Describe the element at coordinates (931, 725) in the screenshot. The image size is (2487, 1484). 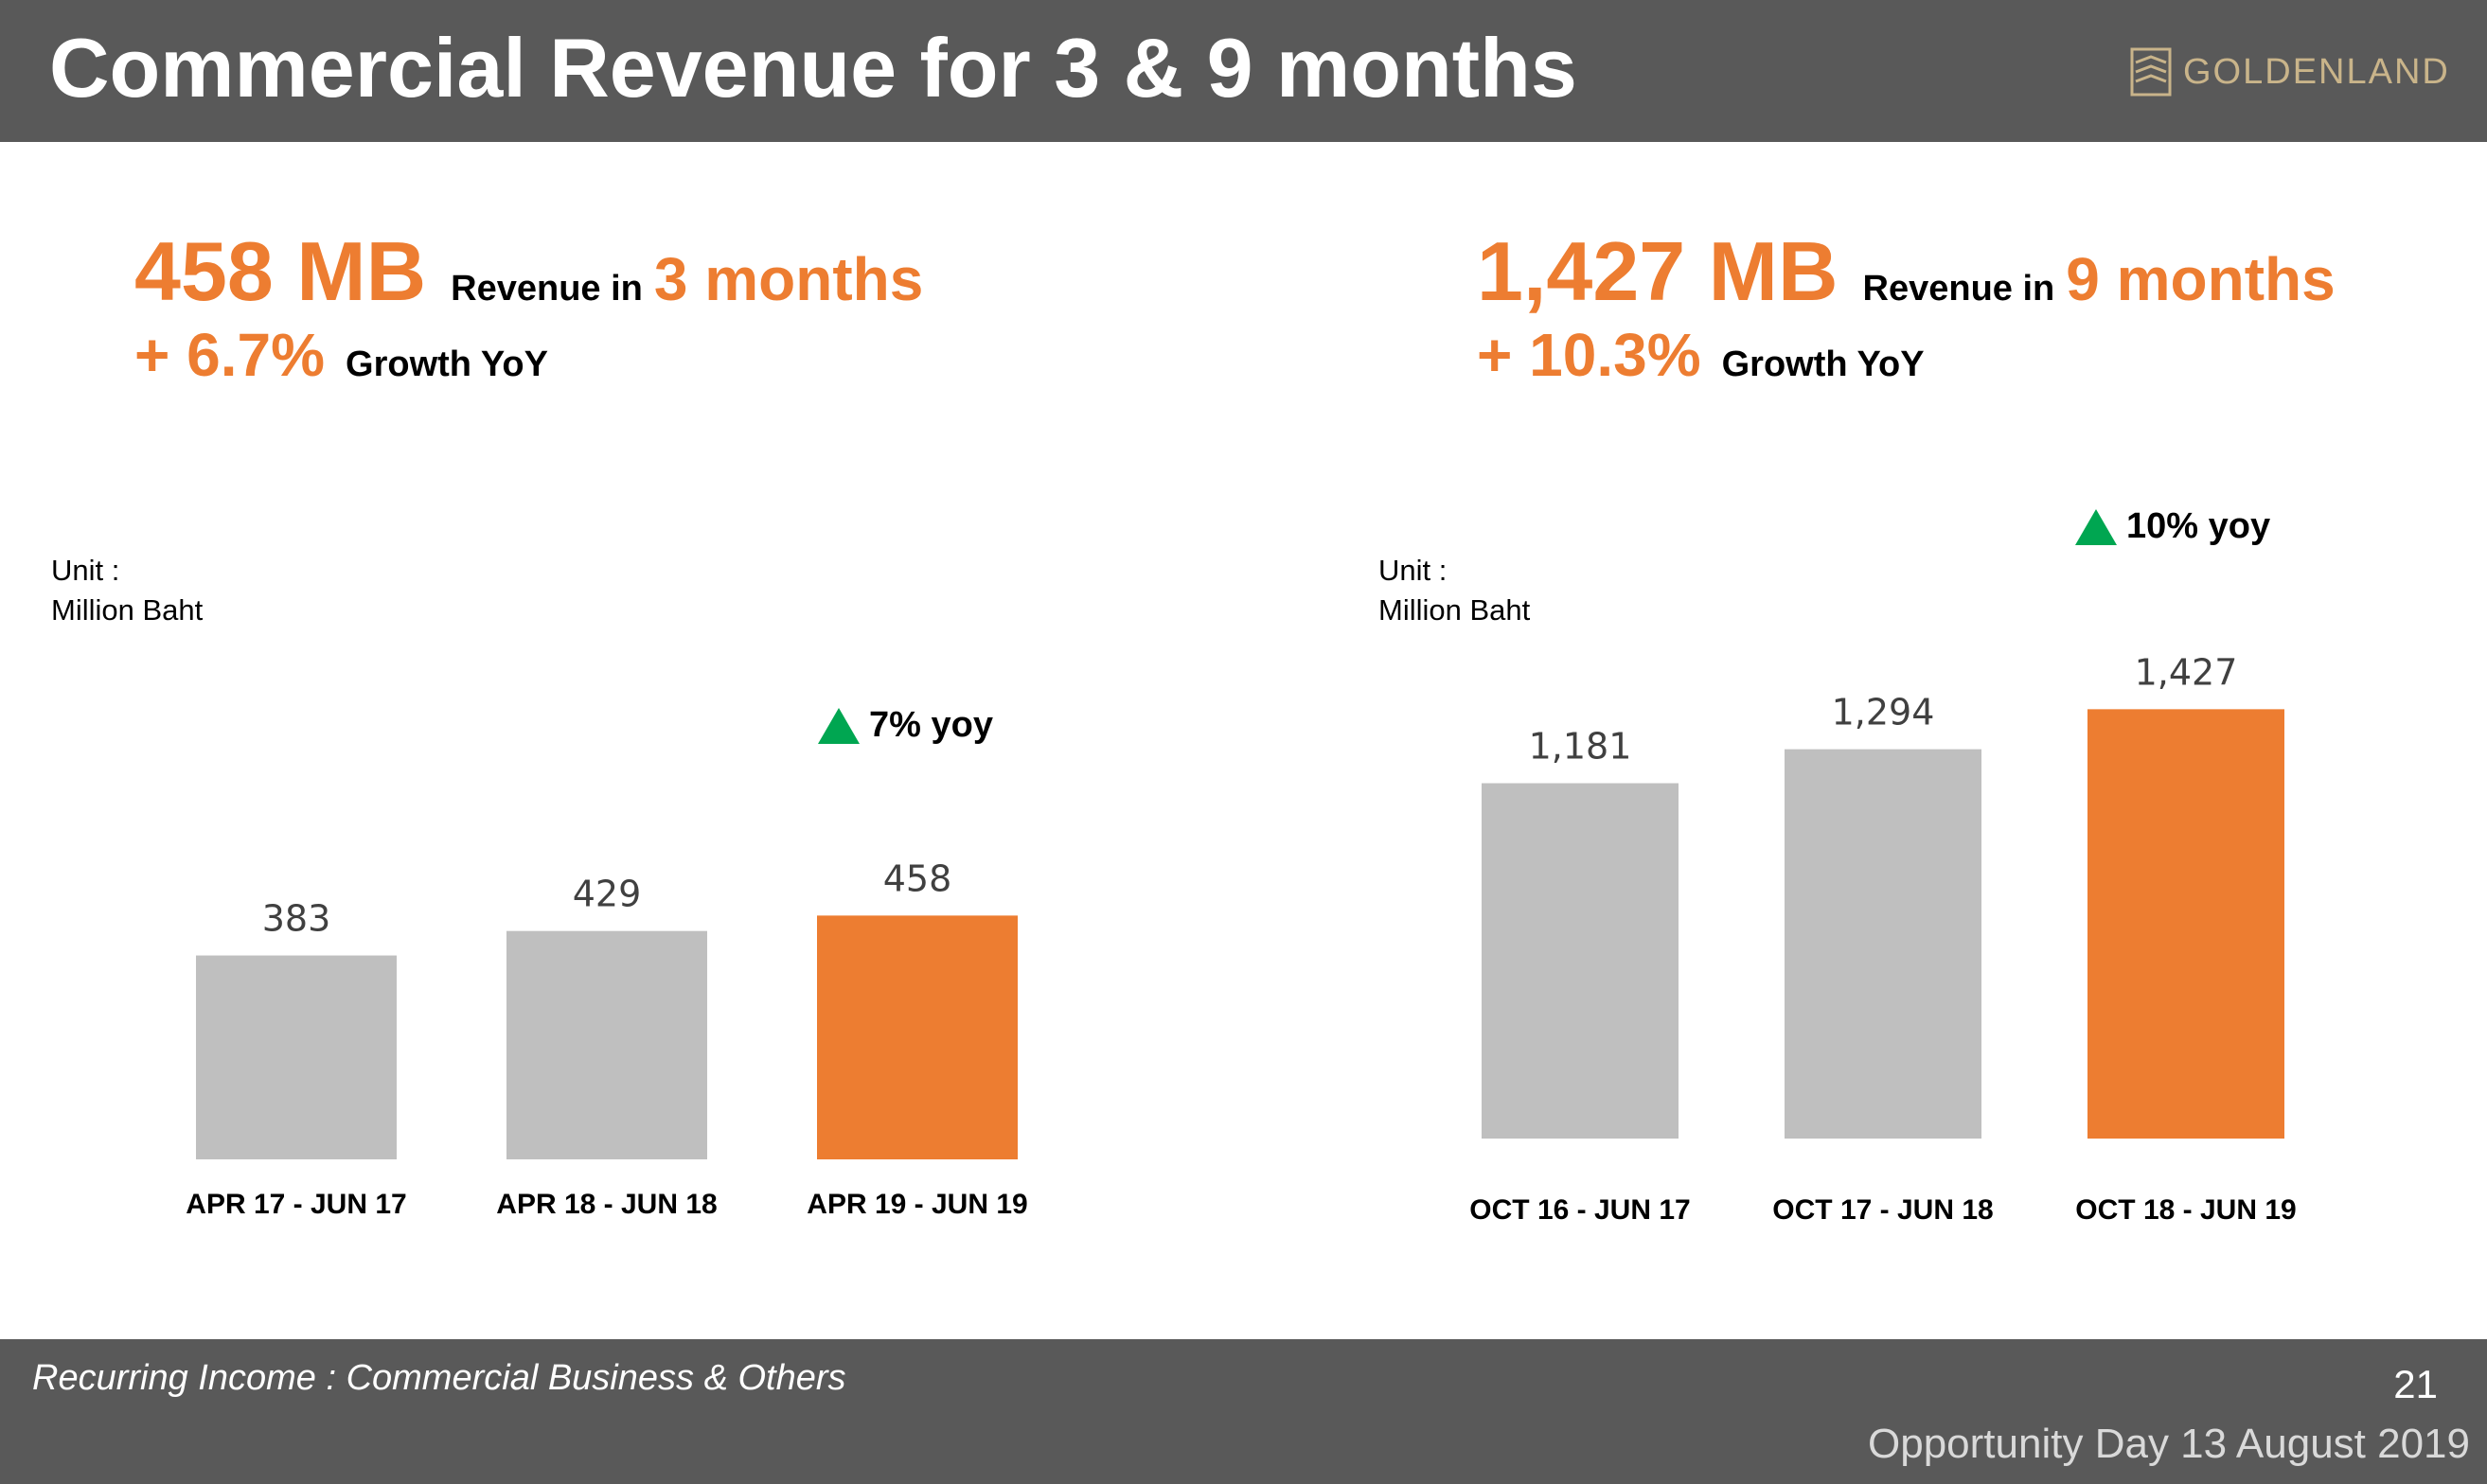
I see `yoy-left-text: 7% yoy` at that location.